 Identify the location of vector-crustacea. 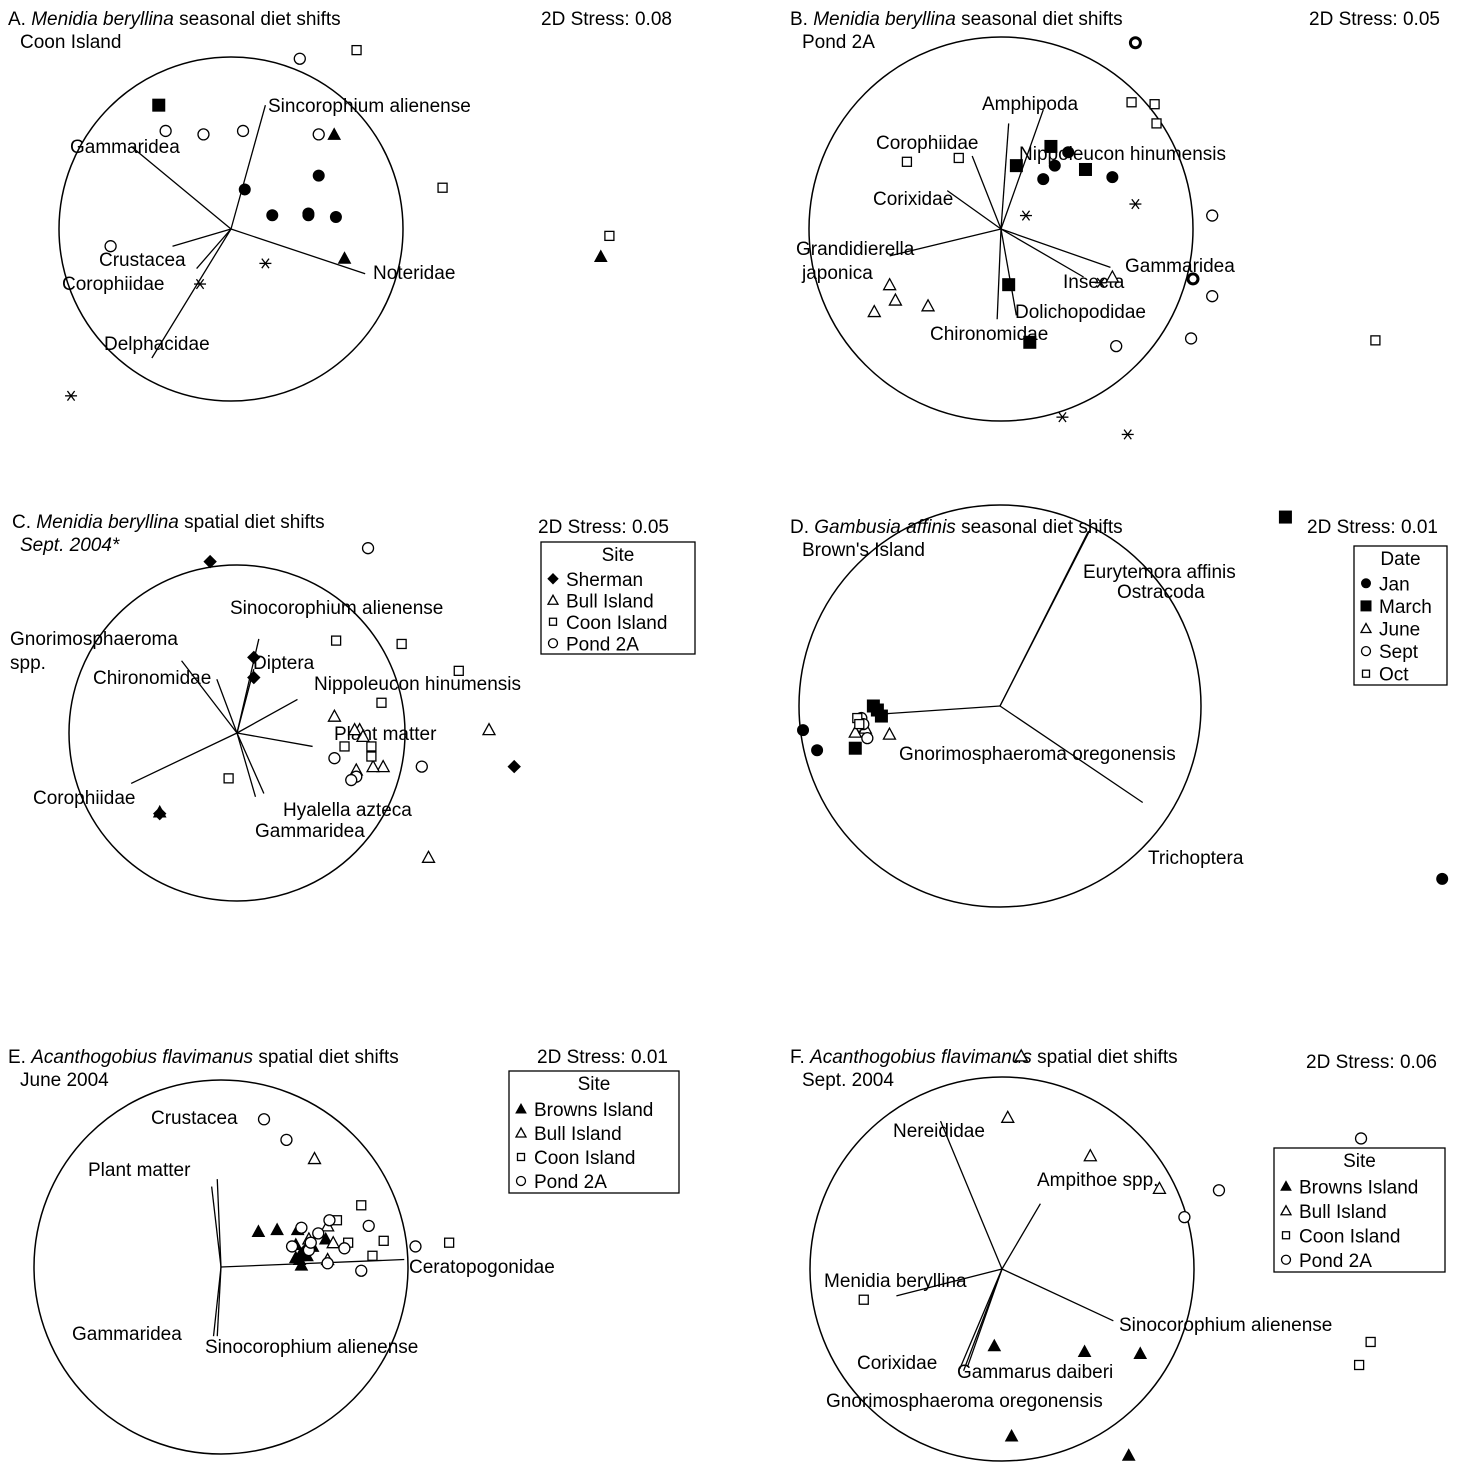
(219, 1223).